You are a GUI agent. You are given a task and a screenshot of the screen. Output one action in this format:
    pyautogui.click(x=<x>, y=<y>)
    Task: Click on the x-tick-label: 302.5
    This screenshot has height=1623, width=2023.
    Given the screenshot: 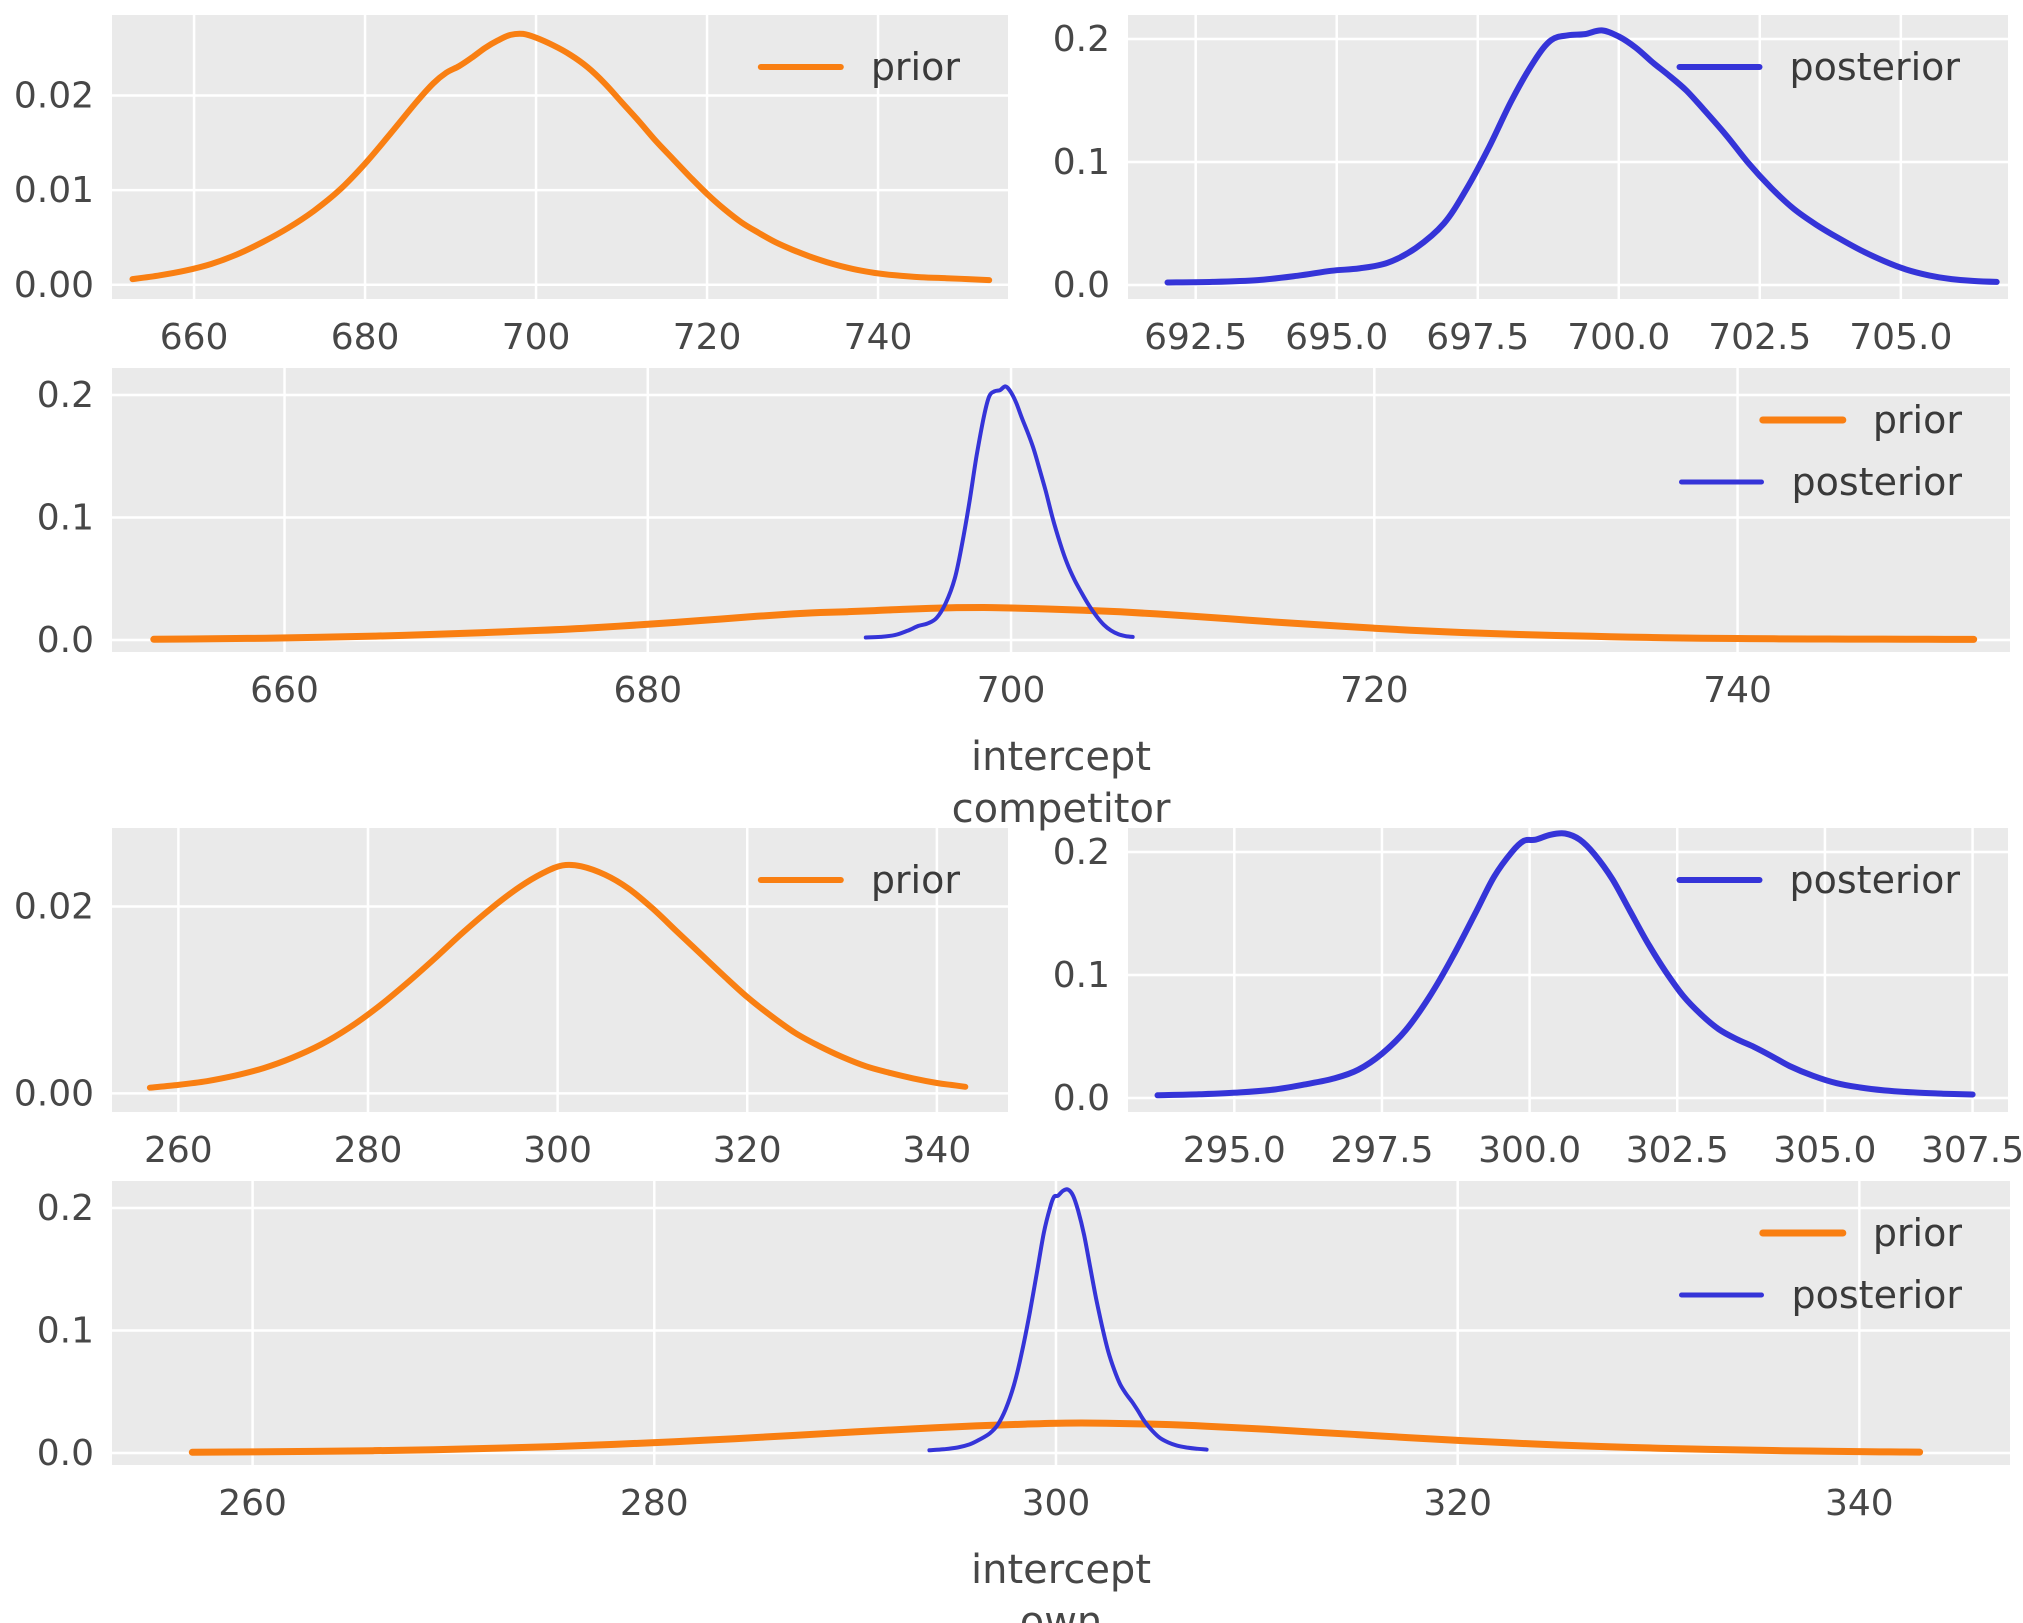 What is the action you would take?
    pyautogui.click(x=1677, y=1150)
    